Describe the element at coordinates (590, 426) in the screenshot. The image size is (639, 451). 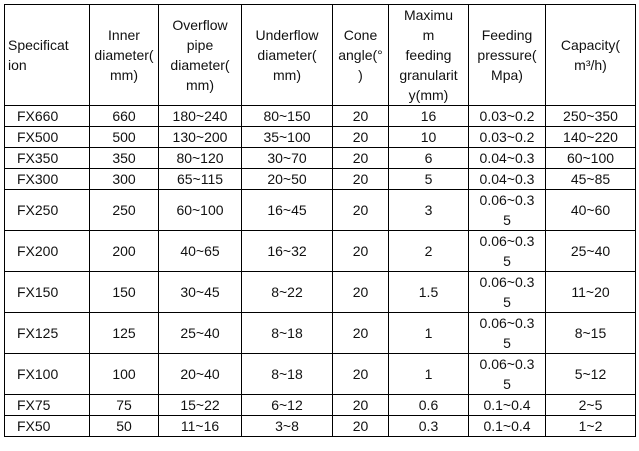
I see `cell-capacity: 1~2` at that location.